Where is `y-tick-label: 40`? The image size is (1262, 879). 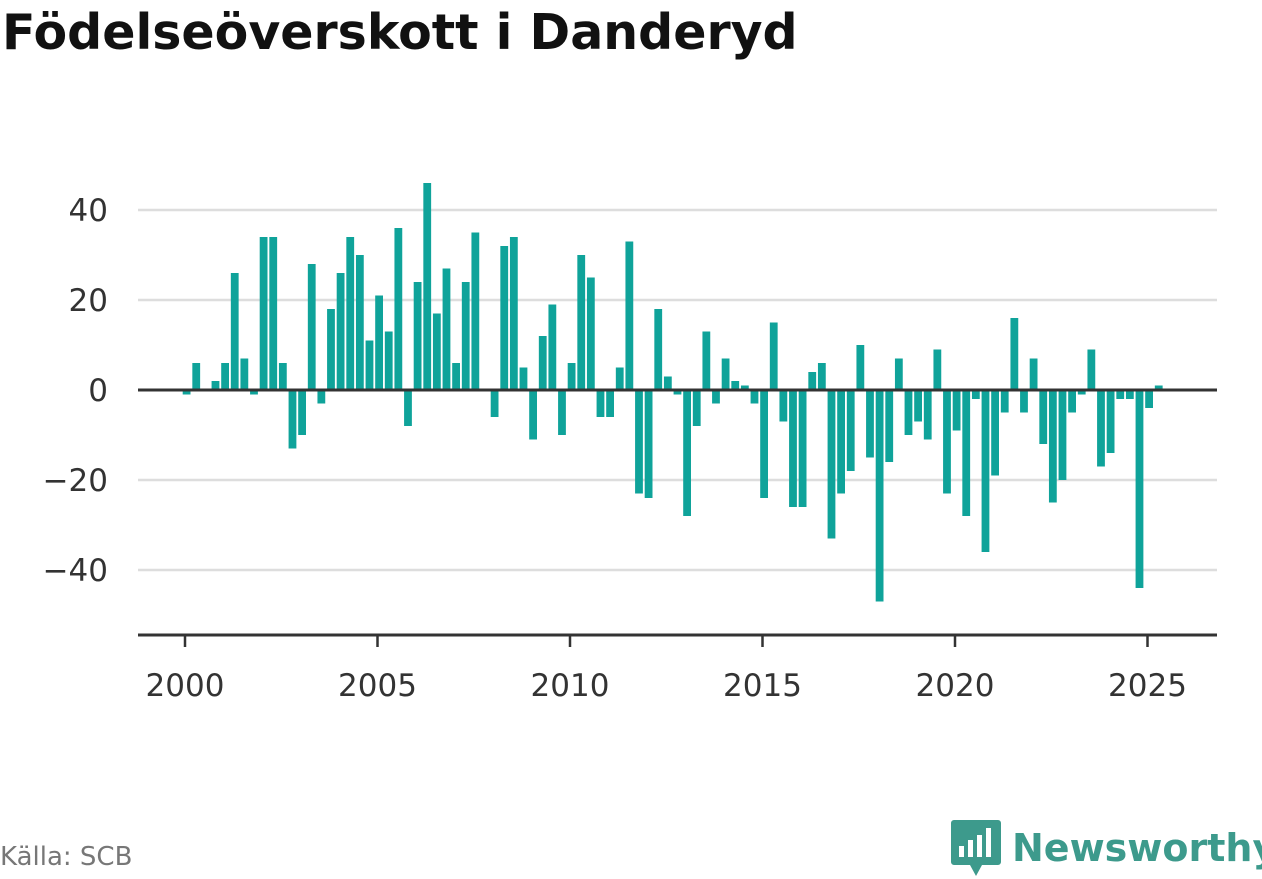
y-tick-label: 40 is located at coordinates (88, 211).